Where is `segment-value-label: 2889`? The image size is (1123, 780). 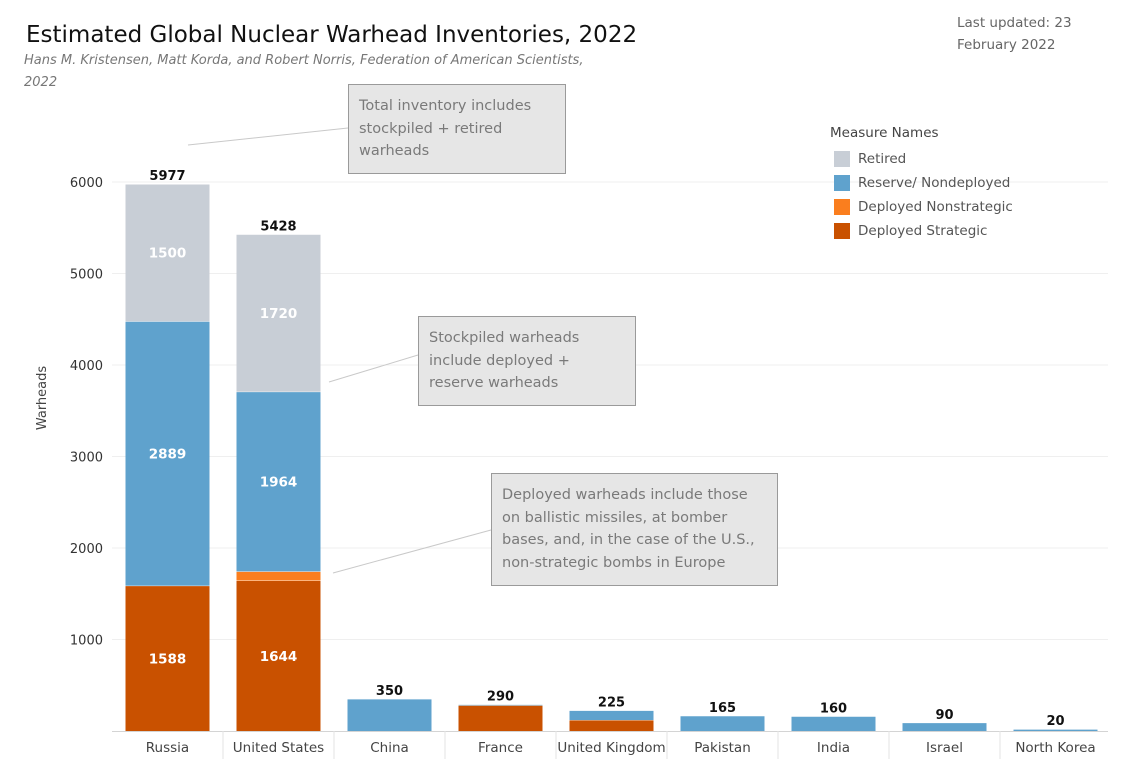
segment-value-label: 2889 is located at coordinates (168, 455).